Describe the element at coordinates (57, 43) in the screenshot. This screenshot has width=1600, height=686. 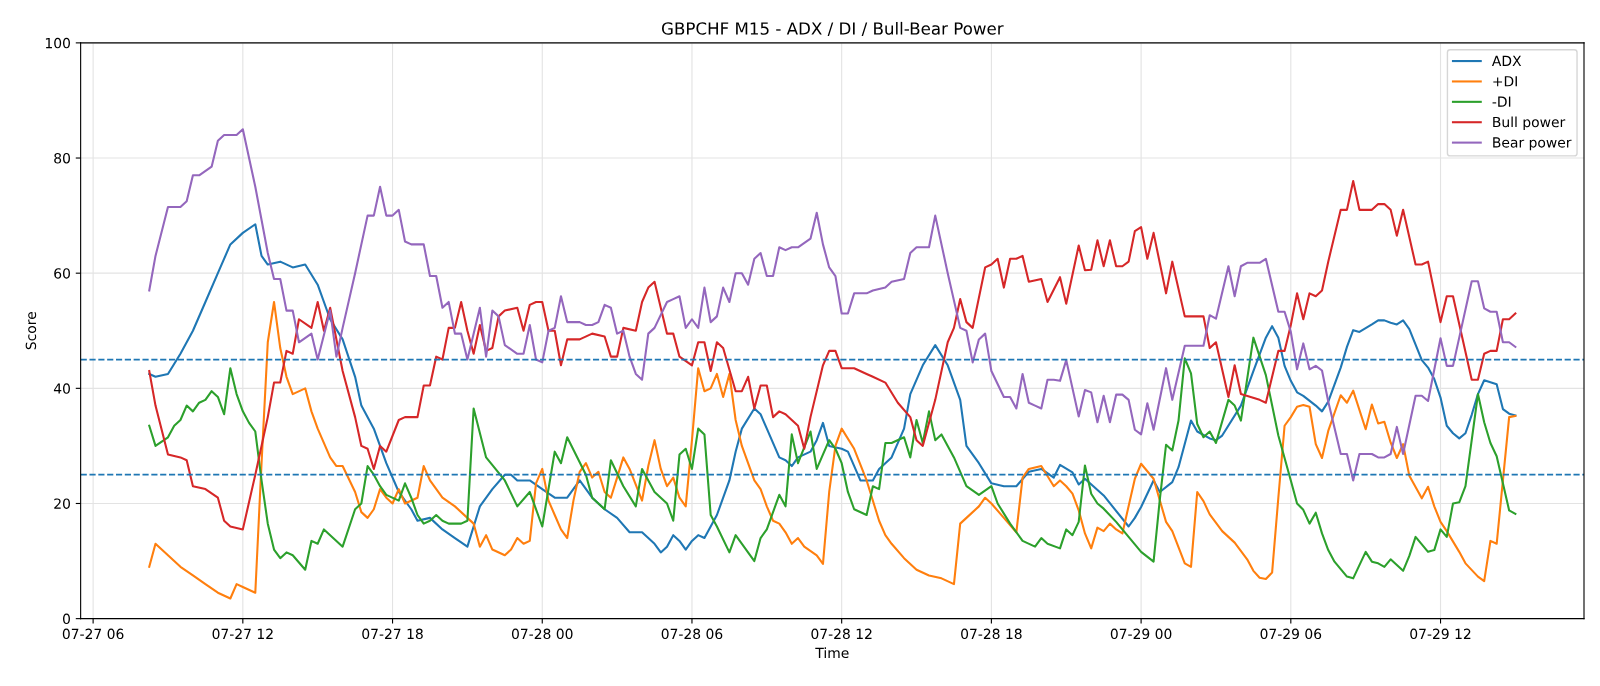
I see `y-tick-label: 100` at that location.